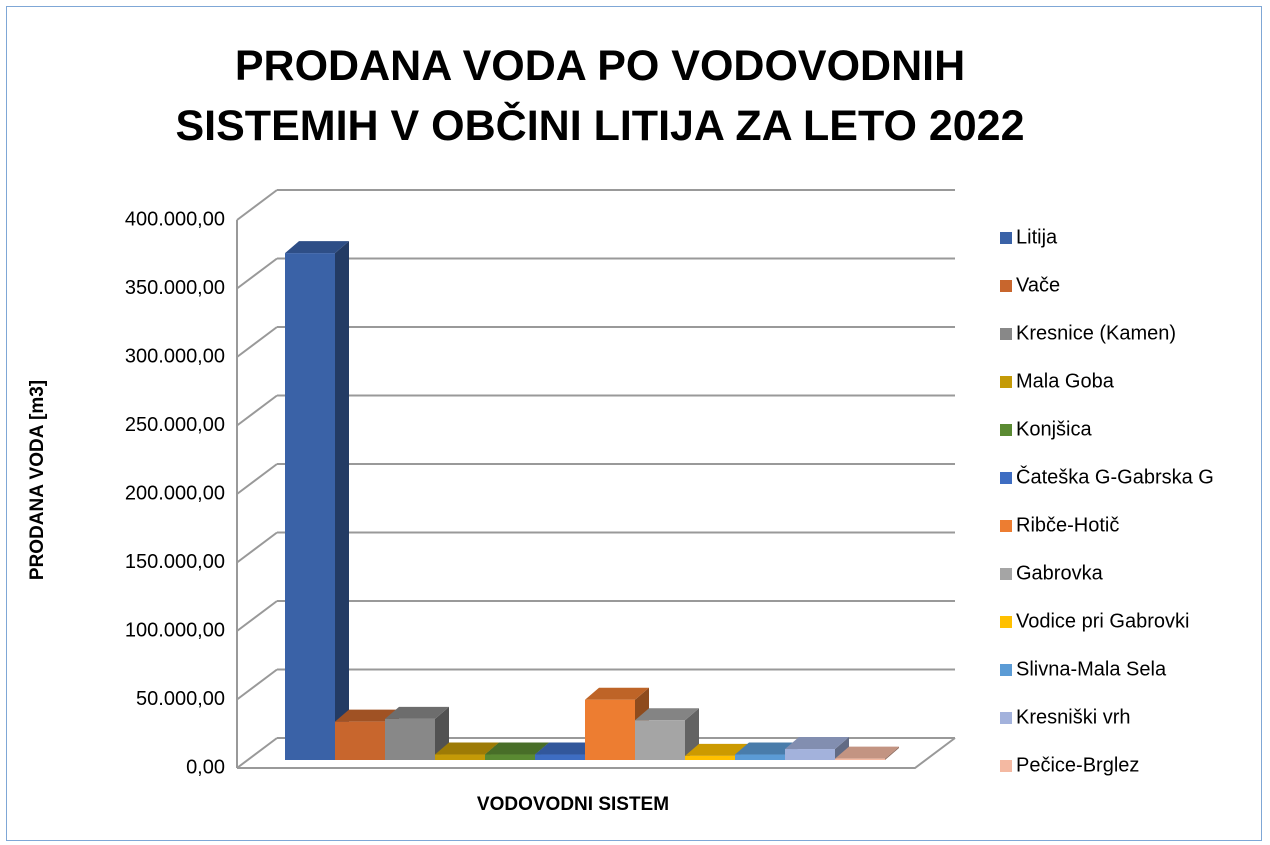  What do you see at coordinates (1038, 285) in the screenshot?
I see `legend-label: Vače` at bounding box center [1038, 285].